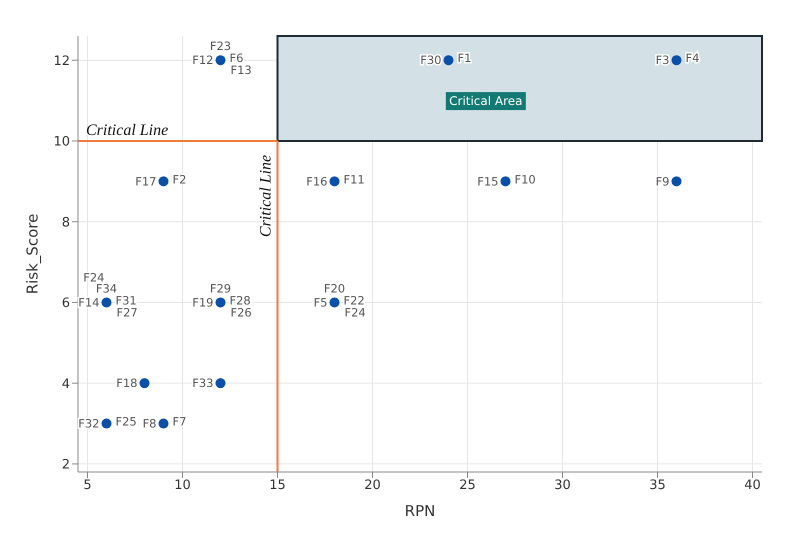 Image resolution: width=804 pixels, height=545 pixels. What do you see at coordinates (32, 254) in the screenshot?
I see `y-axis-title: Risk_Score` at bounding box center [32, 254].